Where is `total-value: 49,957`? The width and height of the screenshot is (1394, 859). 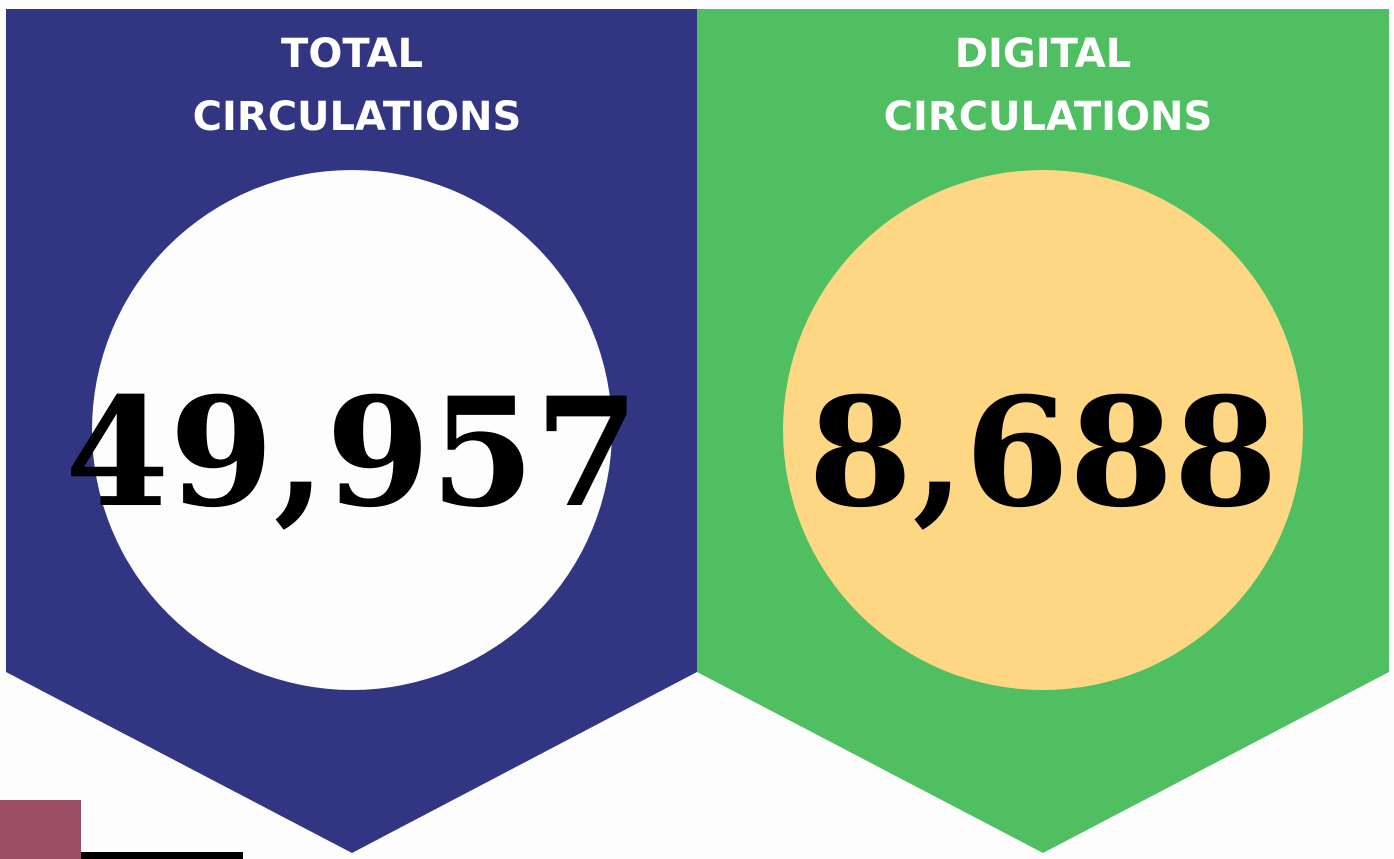
total-value: 49,957 is located at coordinates (352, 453).